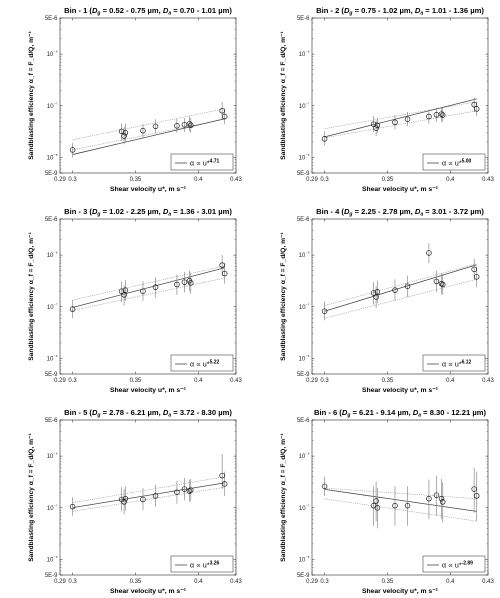 Image resolution: width=500 pixels, height=598 pixels. I want to click on title-dg-value: = 0.75 - 1.02 µm,, so click(383, 10).